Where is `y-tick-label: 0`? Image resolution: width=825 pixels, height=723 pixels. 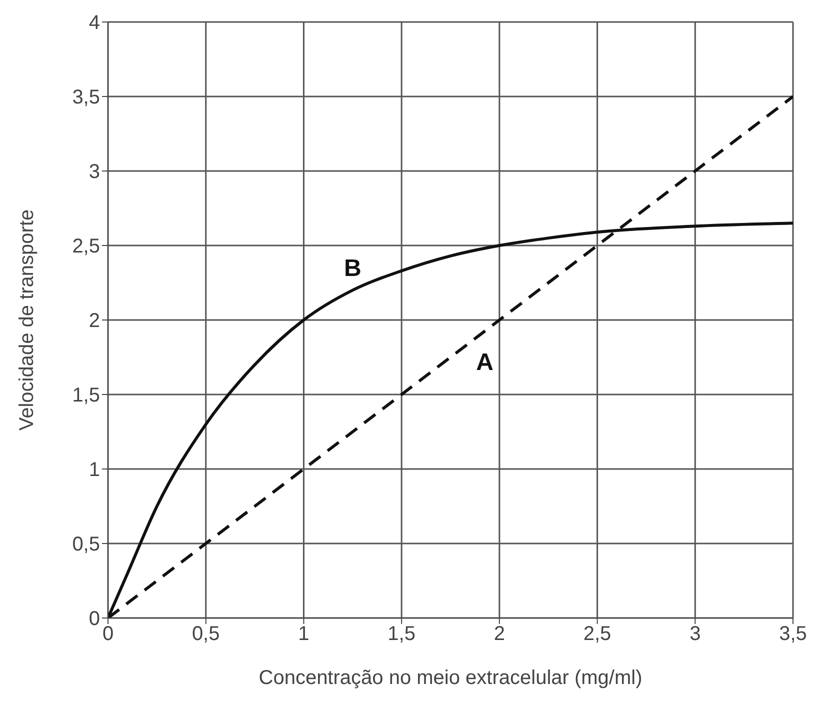
y-tick-label: 0 is located at coordinates (94, 619).